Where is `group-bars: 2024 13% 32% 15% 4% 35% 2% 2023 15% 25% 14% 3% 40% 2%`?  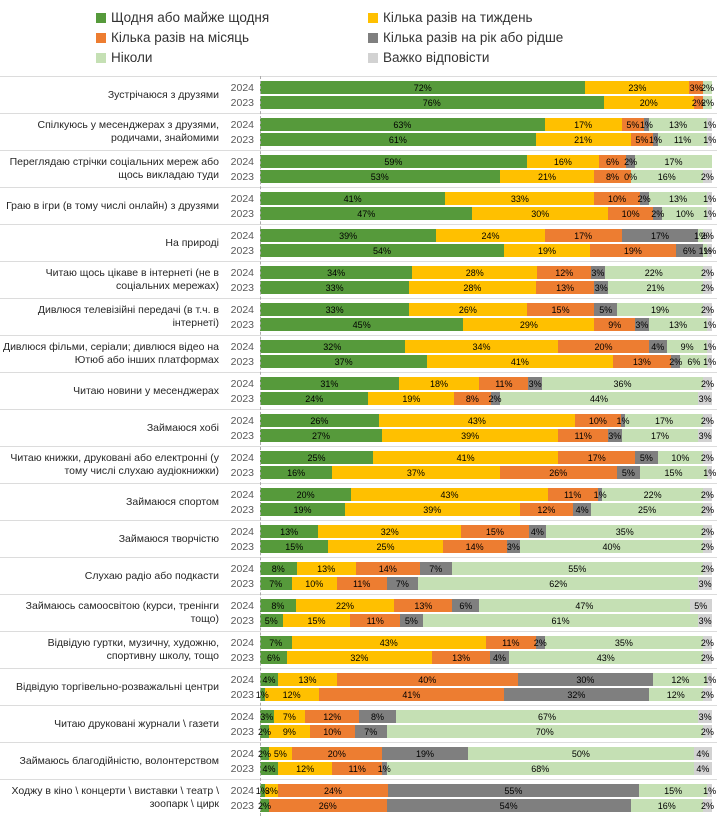 group-bars: 2024 13% 32% 15% 4% 35% 2% 2023 15% 25% 14% 3% 40% 2% is located at coordinates (471, 539).